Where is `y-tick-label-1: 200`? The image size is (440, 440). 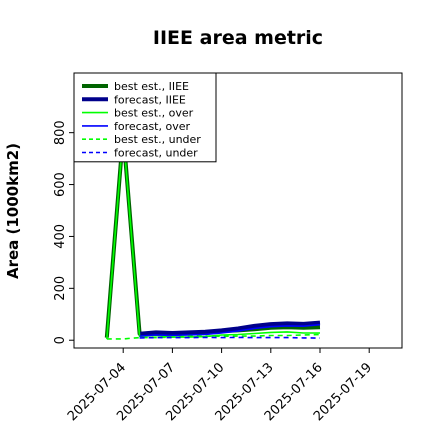 y-tick-label-1: 200 is located at coordinates (60, 288).